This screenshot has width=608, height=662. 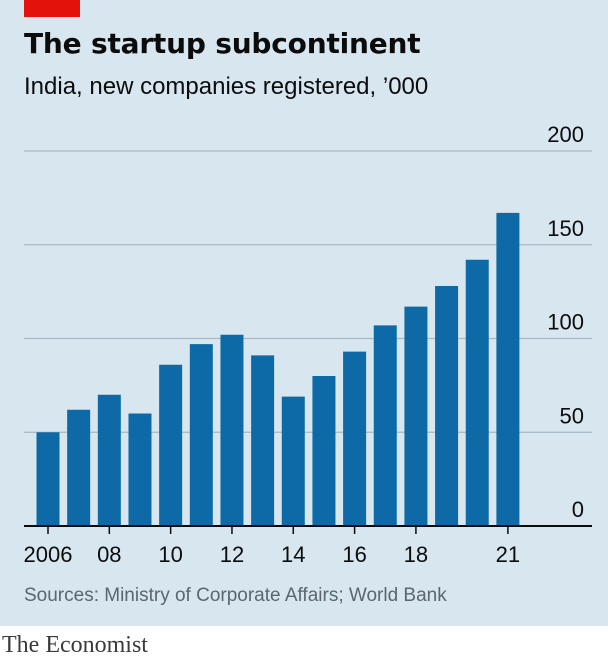 I want to click on chart-title: The startup subcontinent, so click(x=222, y=43).